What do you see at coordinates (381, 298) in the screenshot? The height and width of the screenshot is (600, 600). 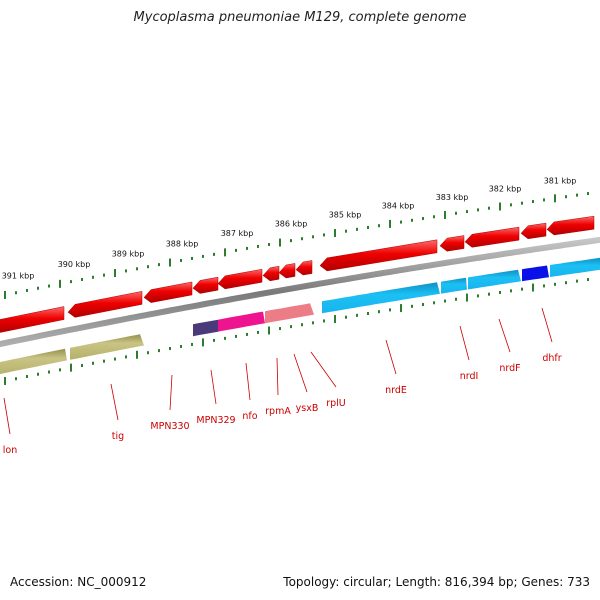 I see `feature-band-nrde` at bounding box center [381, 298].